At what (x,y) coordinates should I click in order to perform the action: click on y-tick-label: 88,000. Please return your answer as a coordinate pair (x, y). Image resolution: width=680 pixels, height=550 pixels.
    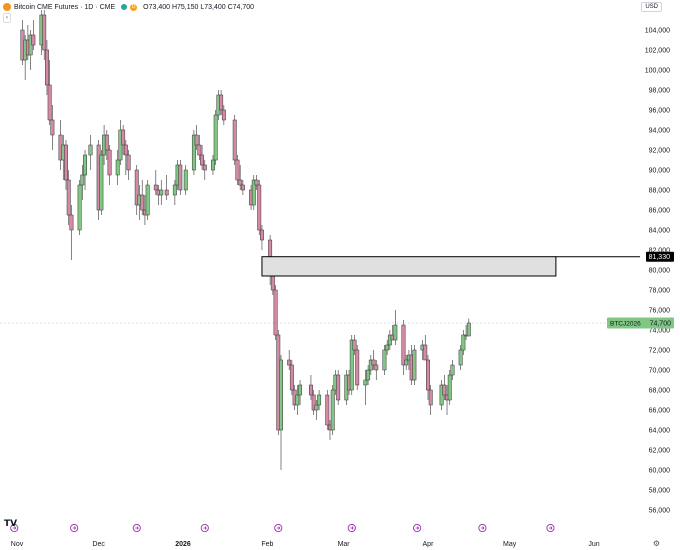
    Looking at the image, I should click on (660, 191).